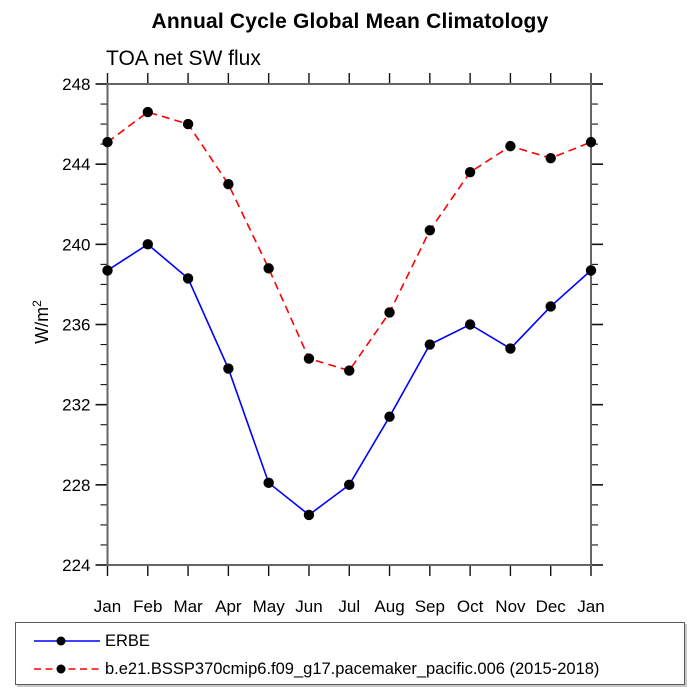  I want to click on y-tick-label: 236, so click(76, 325).